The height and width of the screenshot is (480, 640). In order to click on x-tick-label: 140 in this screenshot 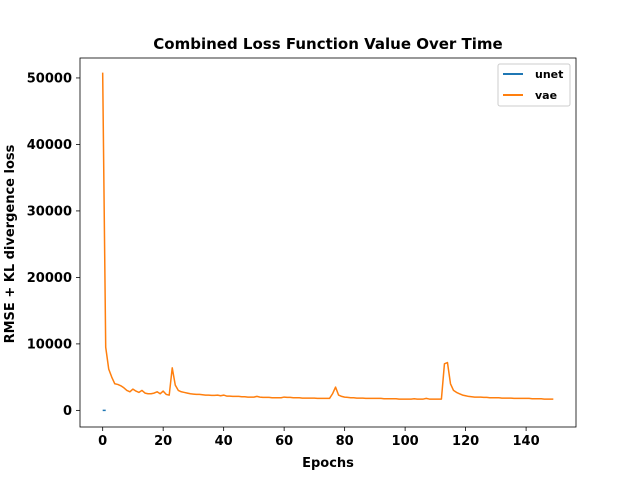, I will do `click(526, 441)`.